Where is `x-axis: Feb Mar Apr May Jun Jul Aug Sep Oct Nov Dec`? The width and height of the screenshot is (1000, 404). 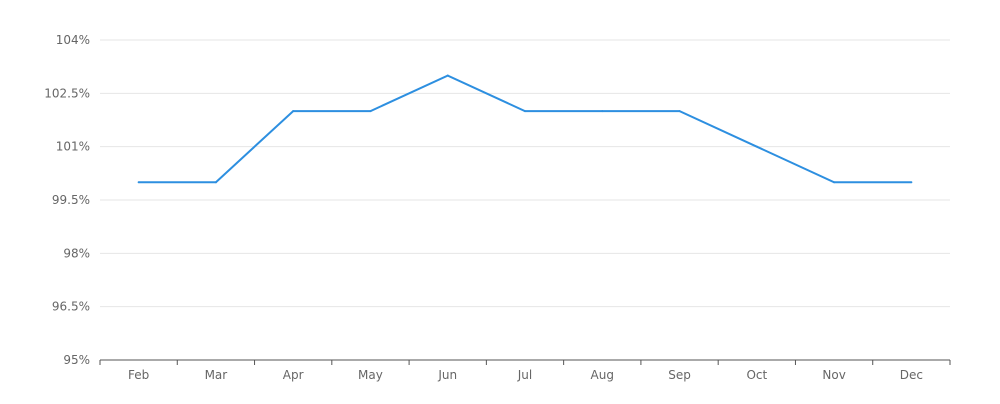 x-axis: Feb Mar Apr May Jun Jul Aug Sep Oct Nov Dec is located at coordinates (525, 370).